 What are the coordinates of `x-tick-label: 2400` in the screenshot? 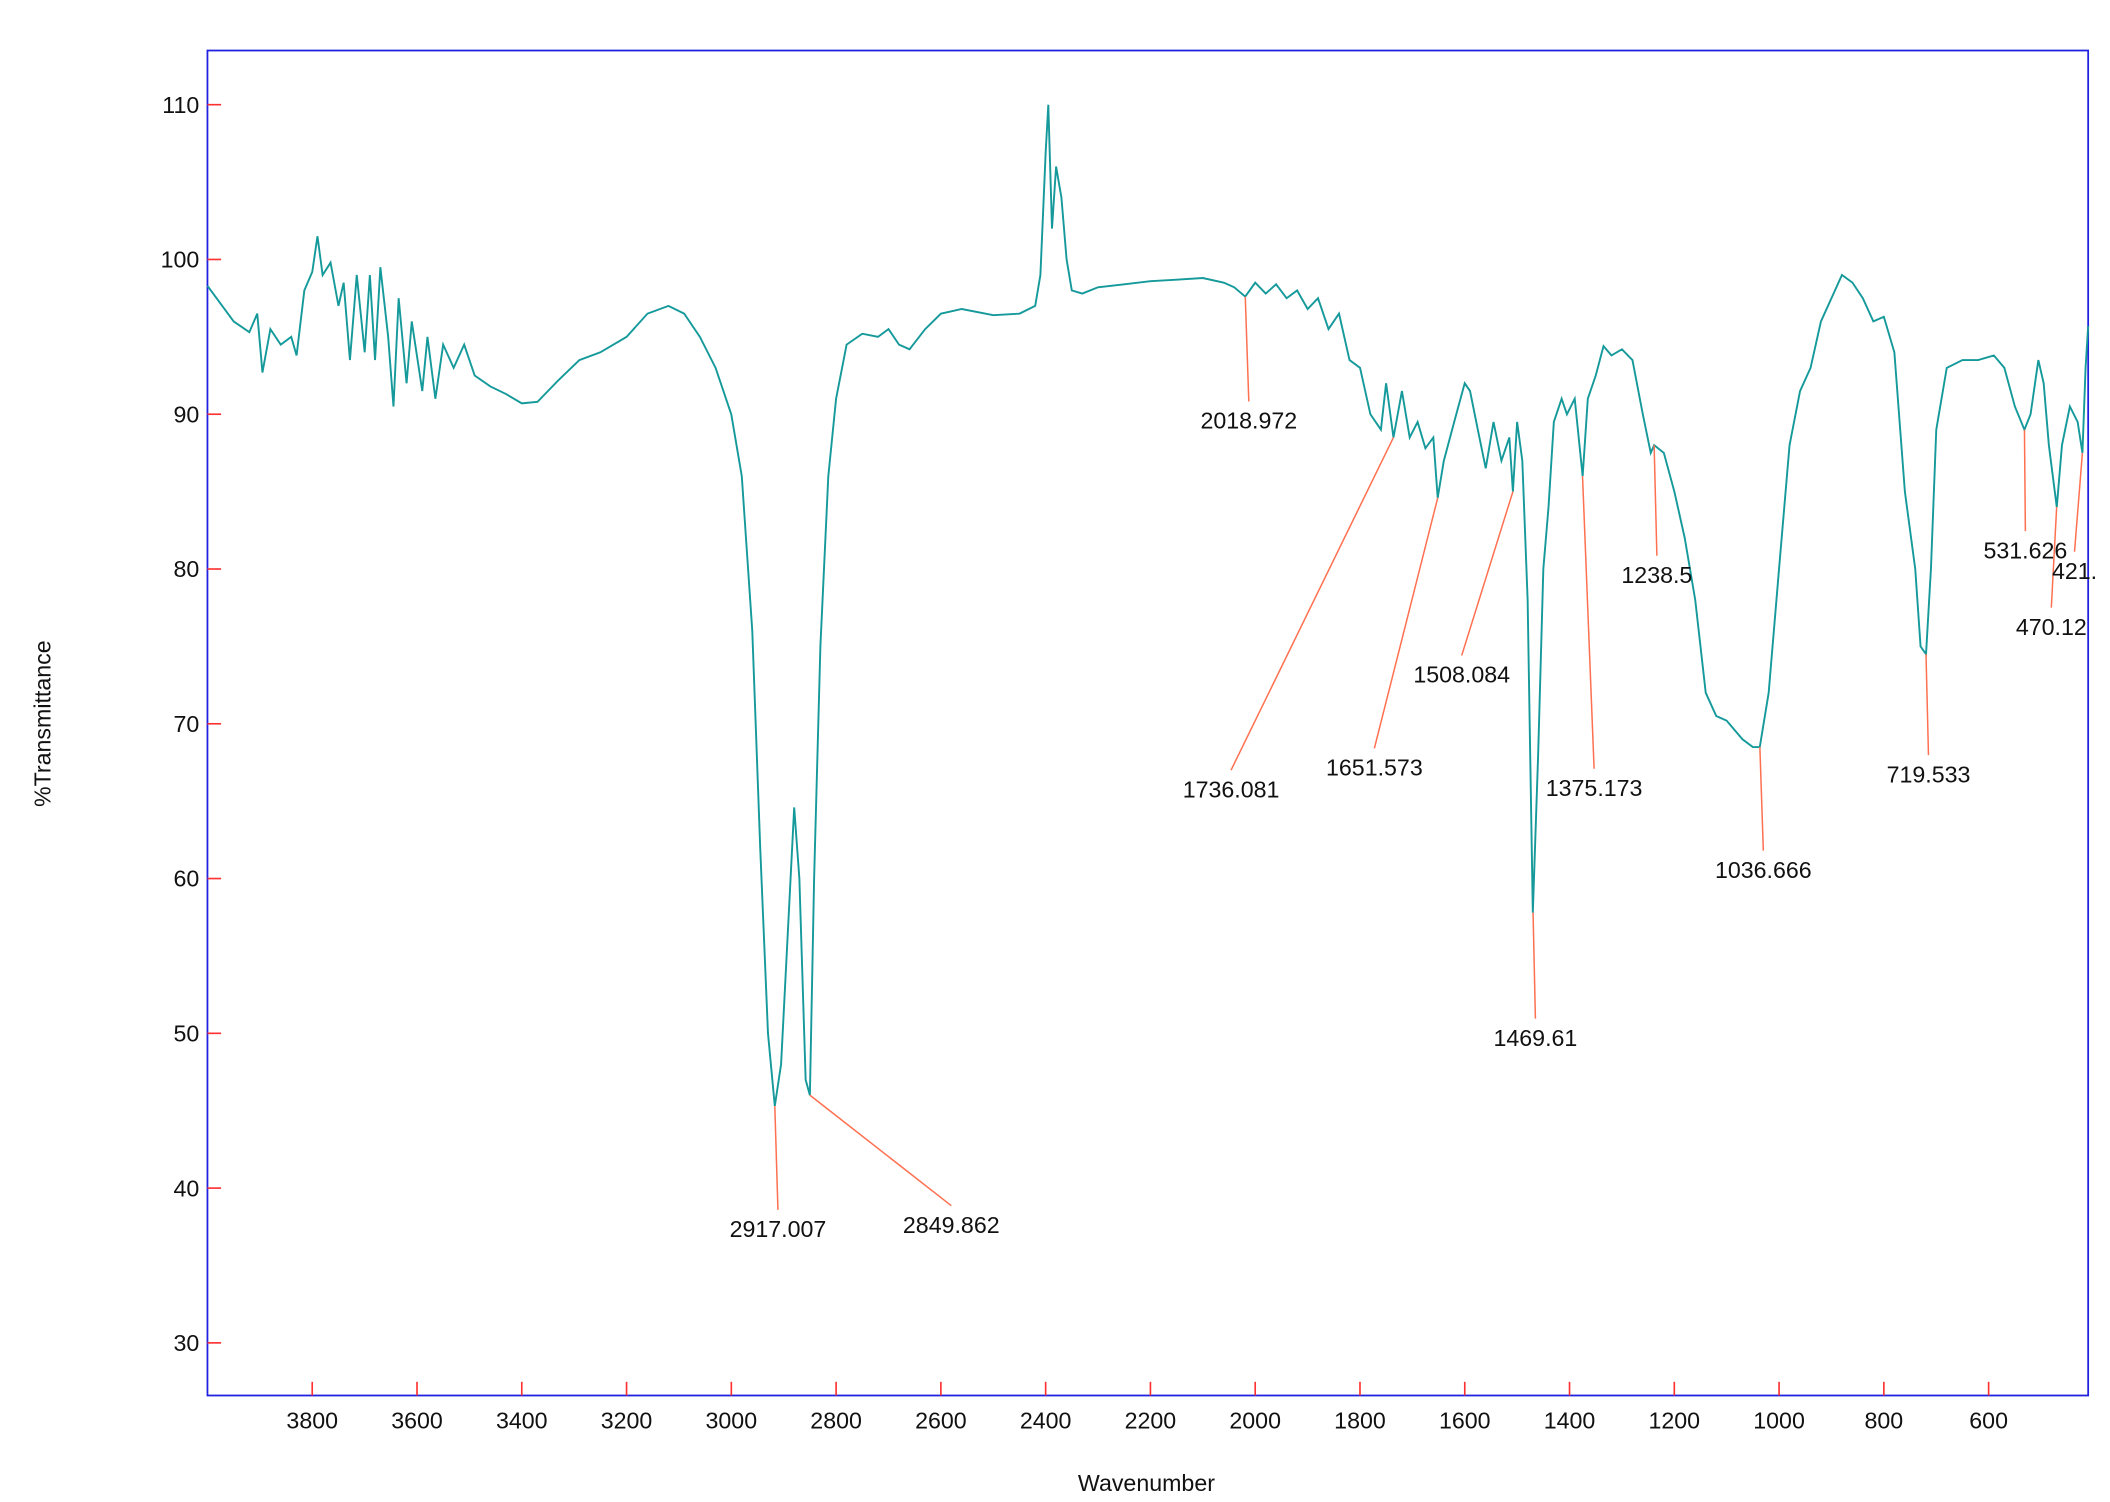 It's located at (1046, 1420).